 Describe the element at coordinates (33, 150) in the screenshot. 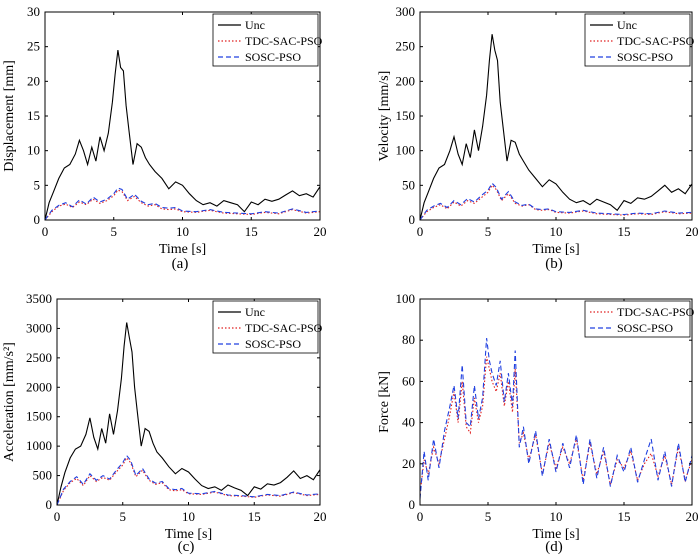

I see `y-tick-label: 10` at that location.